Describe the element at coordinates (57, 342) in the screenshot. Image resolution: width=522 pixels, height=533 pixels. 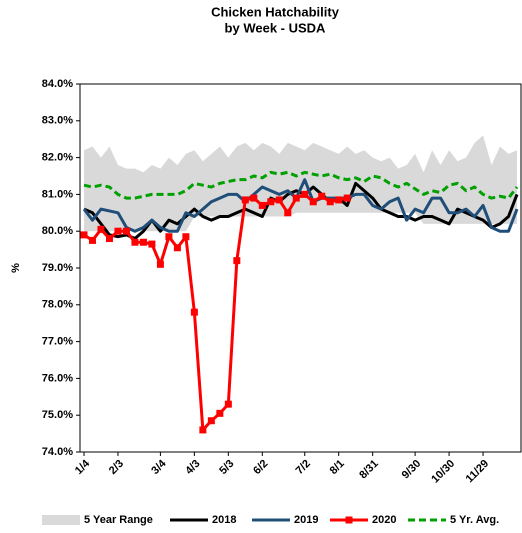
I see `y-tick-label: 77.0%` at that location.